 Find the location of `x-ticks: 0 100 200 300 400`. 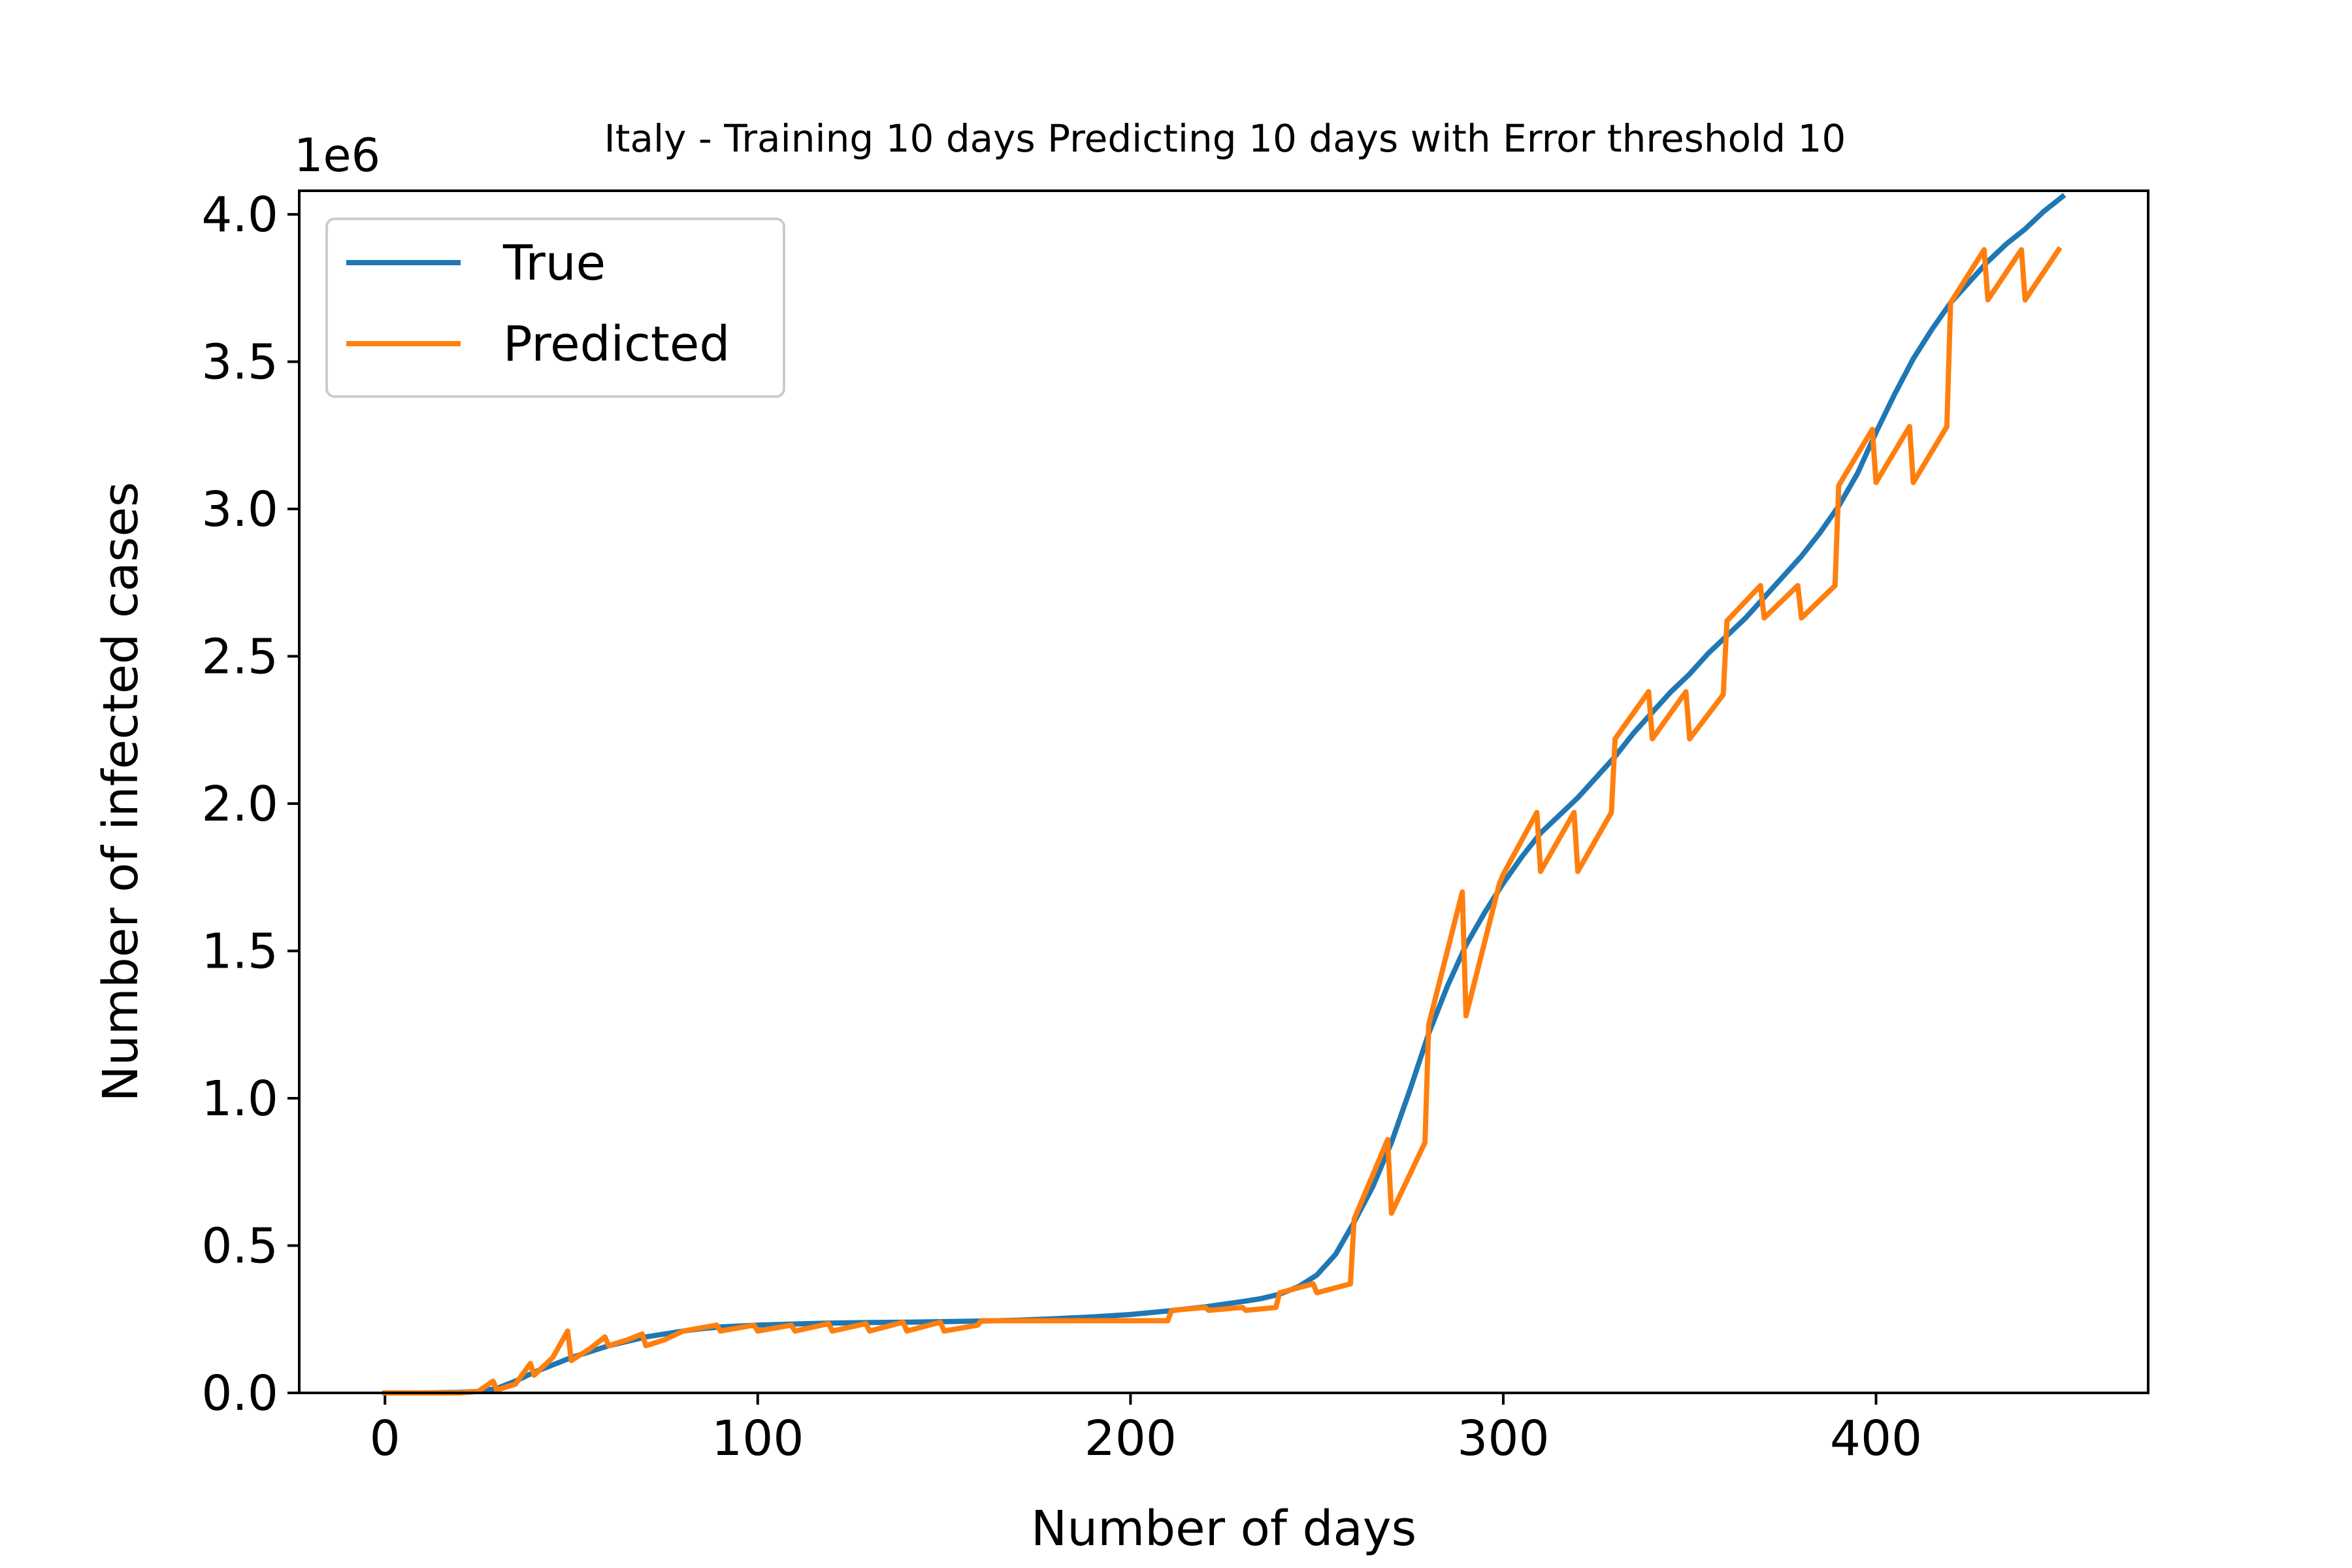

x-ticks: 0 100 200 300 400 is located at coordinates (1146, 1430).